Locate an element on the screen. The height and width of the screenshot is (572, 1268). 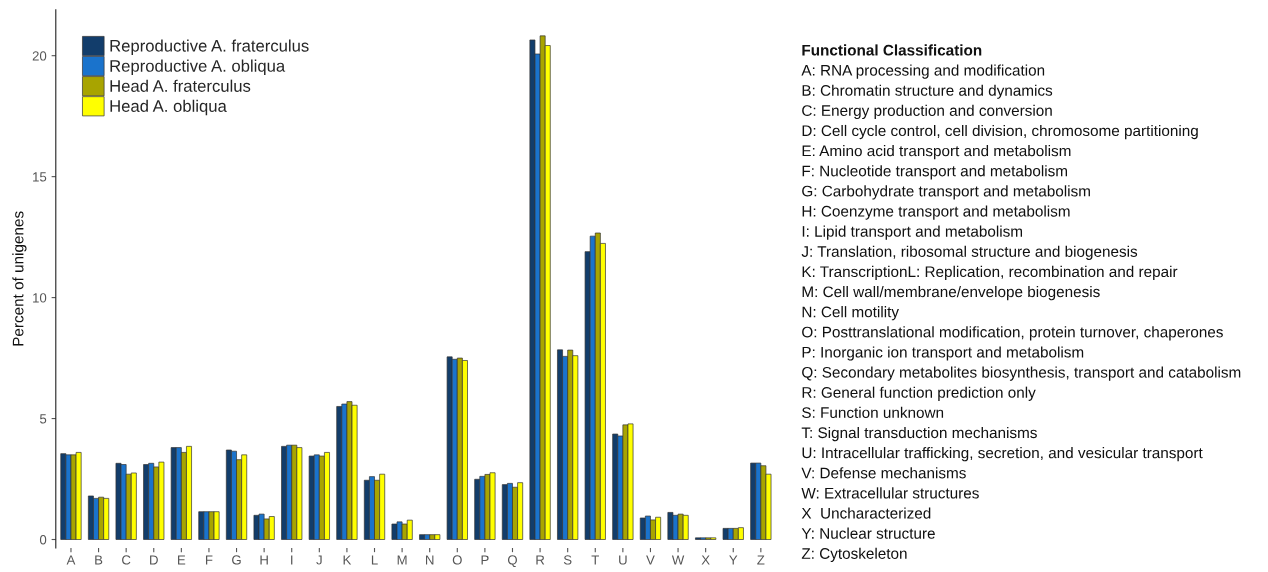
text: M: Cell wall/membrane/envelope biogenesis is located at coordinates (951, 293).